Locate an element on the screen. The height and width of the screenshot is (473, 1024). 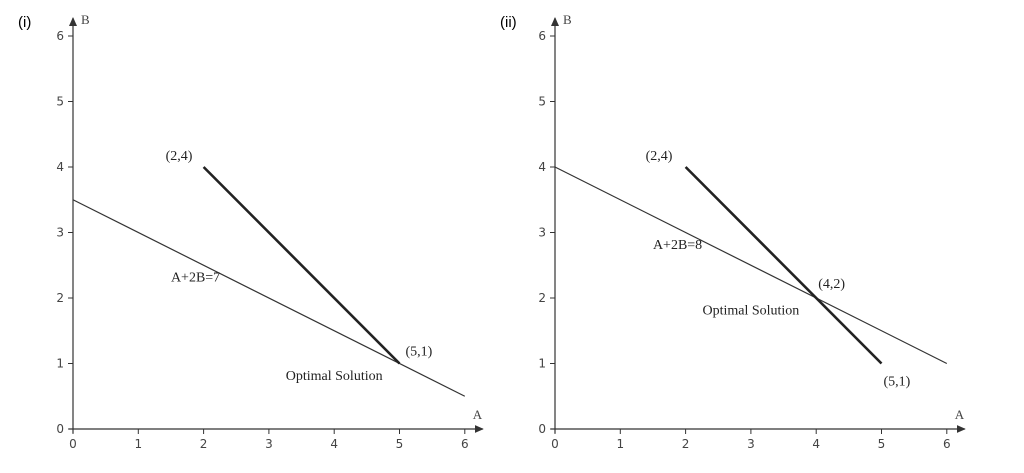
annotation-label: A+2B=8 is located at coordinates (677, 245).